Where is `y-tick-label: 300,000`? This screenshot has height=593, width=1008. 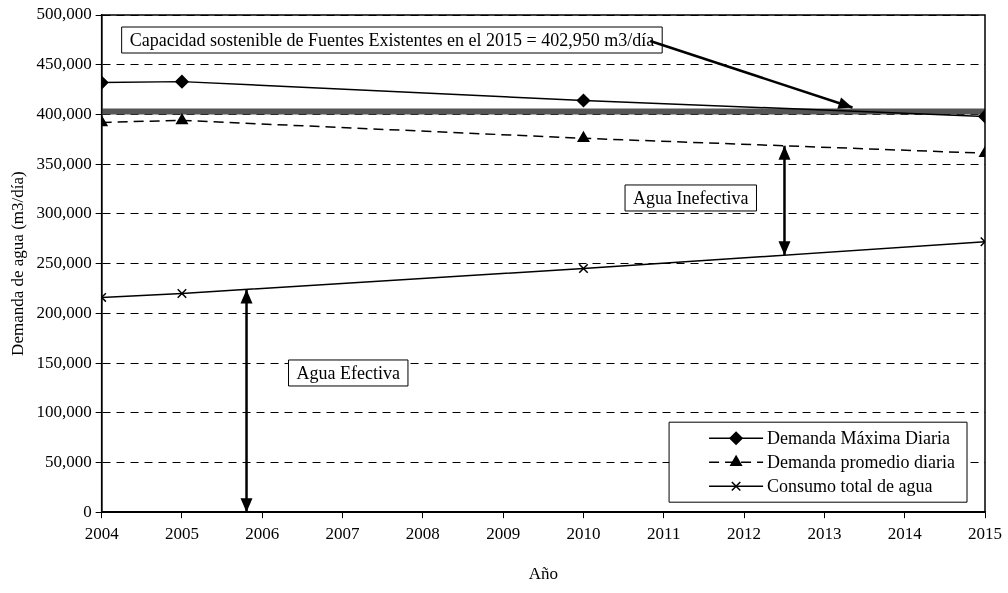 y-tick-label: 300,000 is located at coordinates (64, 213).